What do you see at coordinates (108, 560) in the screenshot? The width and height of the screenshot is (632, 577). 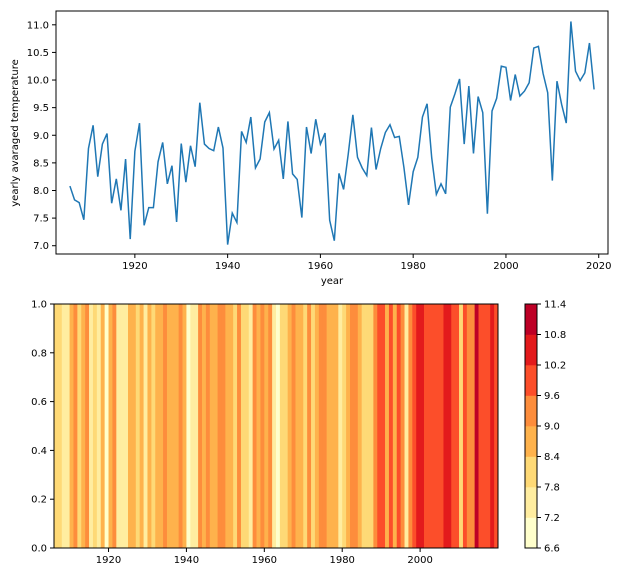 I see `x-tick-label: 1920` at bounding box center [108, 560].